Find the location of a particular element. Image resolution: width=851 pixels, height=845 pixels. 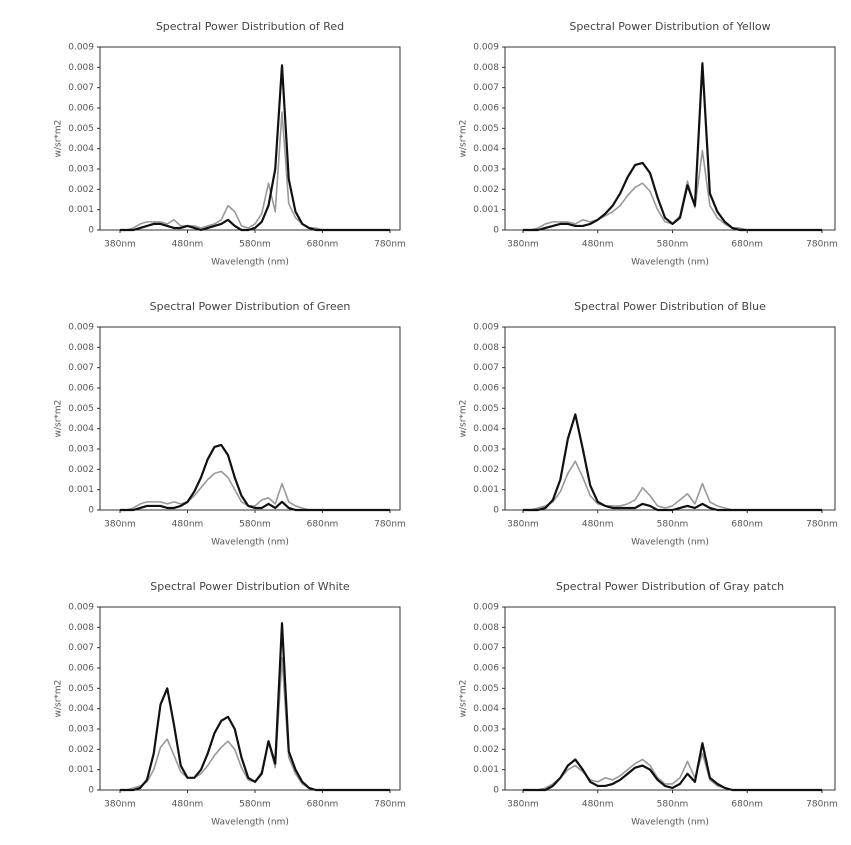

chart-title: Spectral Power Distribution of Red is located at coordinates (250, 26).